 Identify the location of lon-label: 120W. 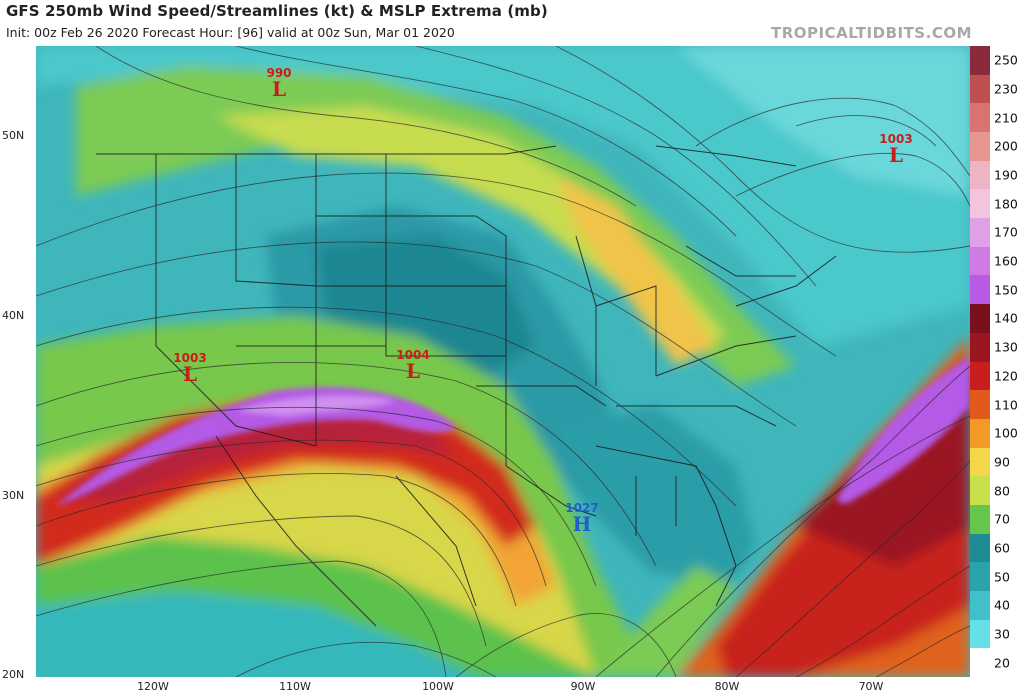
(153, 686).